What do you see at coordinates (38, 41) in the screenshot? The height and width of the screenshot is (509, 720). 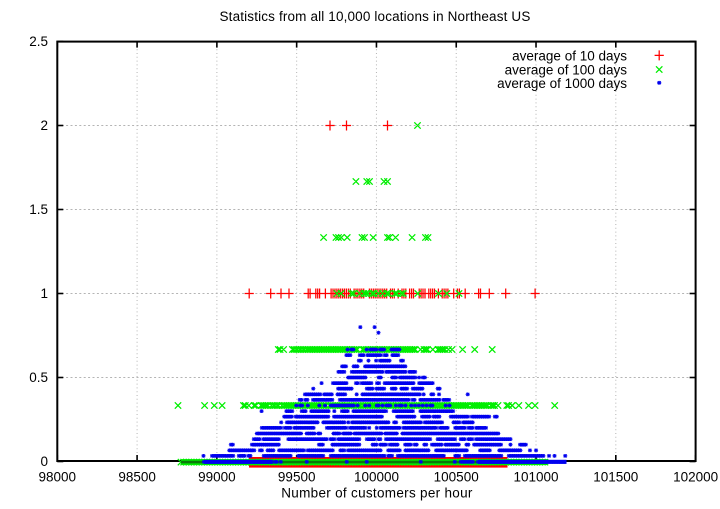 I see `svg-text: 2.5` at bounding box center [38, 41].